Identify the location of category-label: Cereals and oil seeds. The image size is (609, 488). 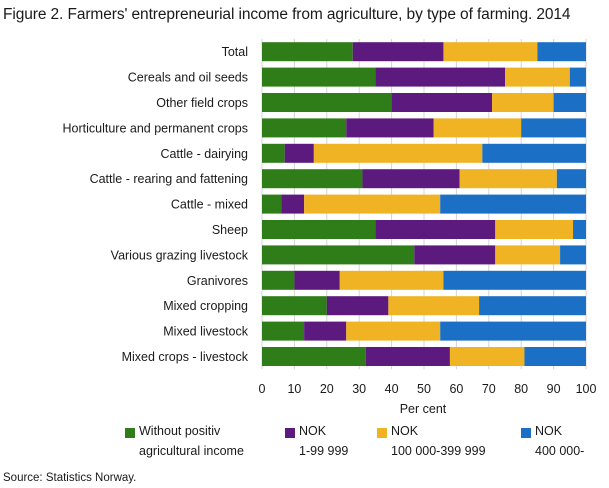
(188, 78).